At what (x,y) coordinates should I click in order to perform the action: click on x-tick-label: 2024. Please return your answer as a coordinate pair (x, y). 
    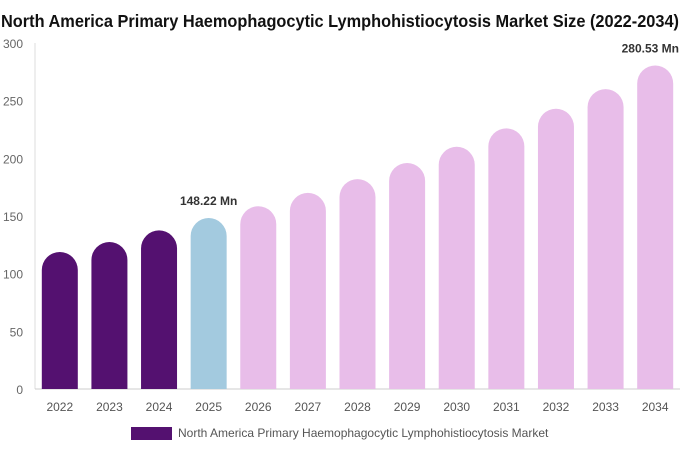
    Looking at the image, I should click on (159, 407).